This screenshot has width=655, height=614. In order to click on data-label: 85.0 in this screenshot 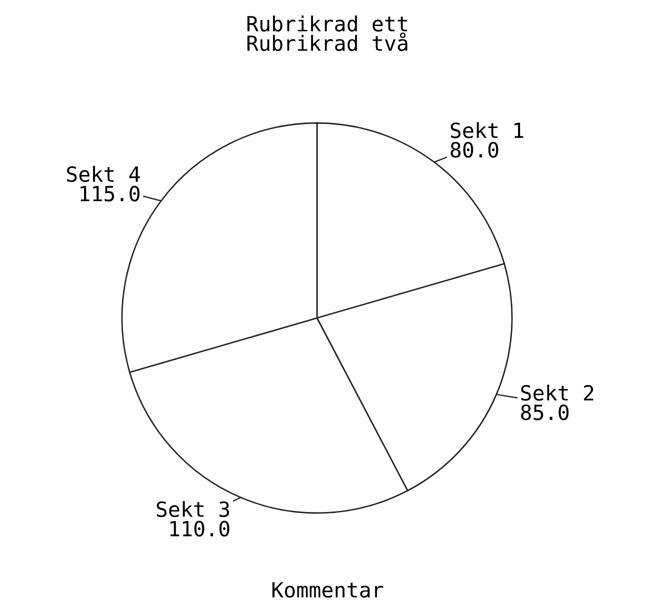, I will do `click(545, 412)`.